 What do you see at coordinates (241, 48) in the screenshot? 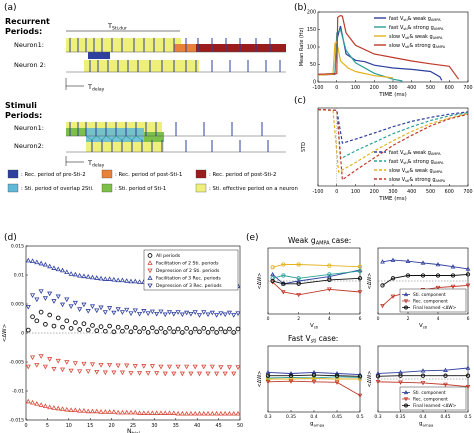
I see `rec-n1-post-sti2` at bounding box center [241, 48].